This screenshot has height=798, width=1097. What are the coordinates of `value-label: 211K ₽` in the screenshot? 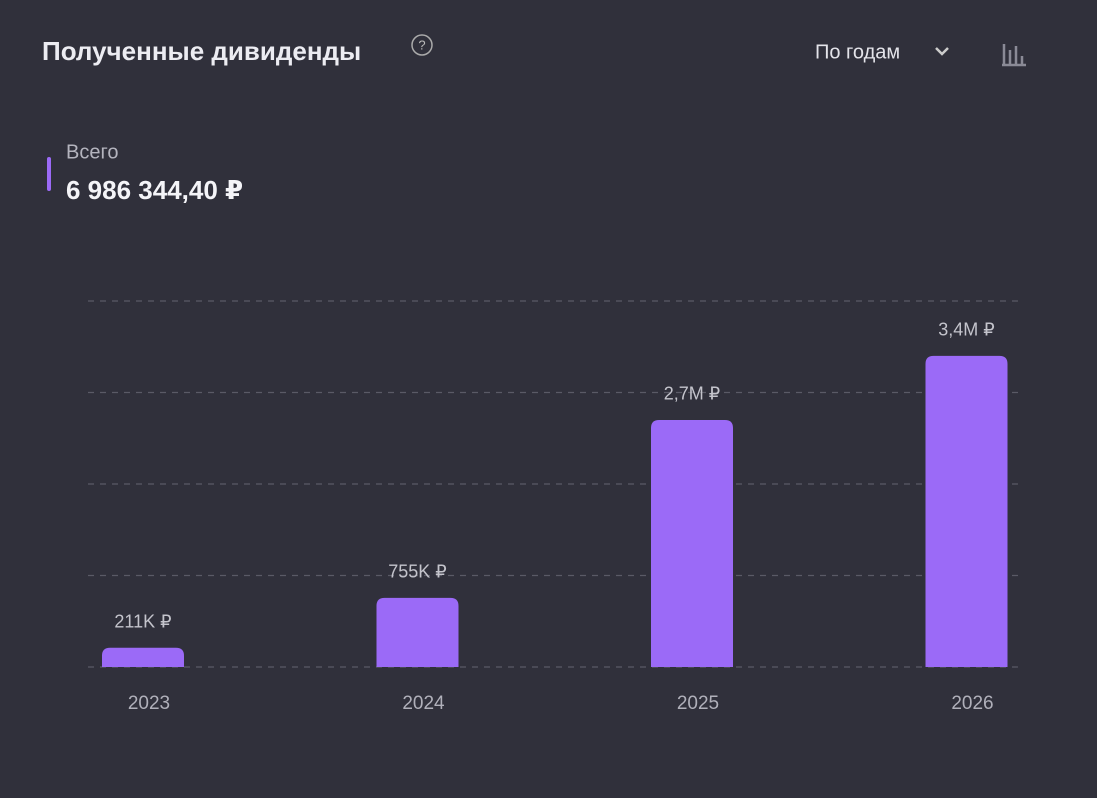 It's located at (142, 621).